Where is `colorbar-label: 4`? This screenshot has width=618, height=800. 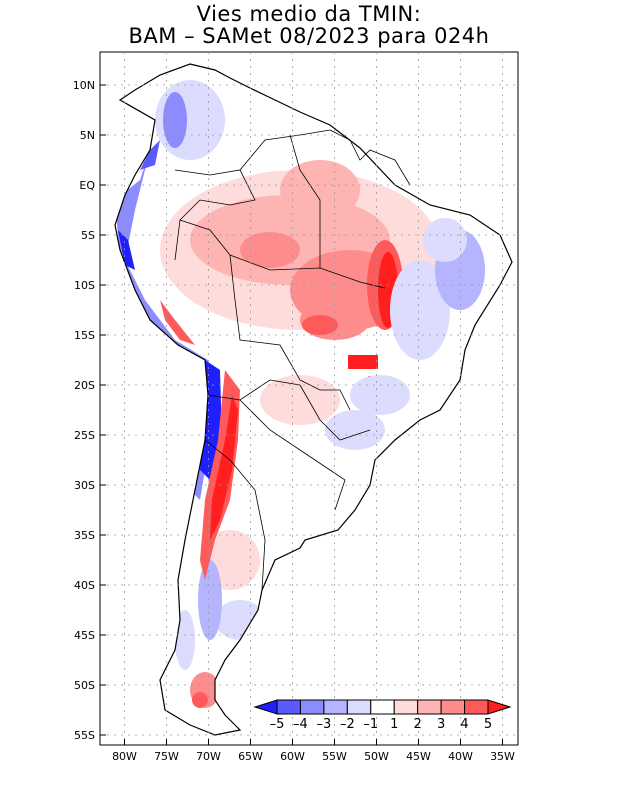 colorbar-label: 4 is located at coordinates (464, 724).